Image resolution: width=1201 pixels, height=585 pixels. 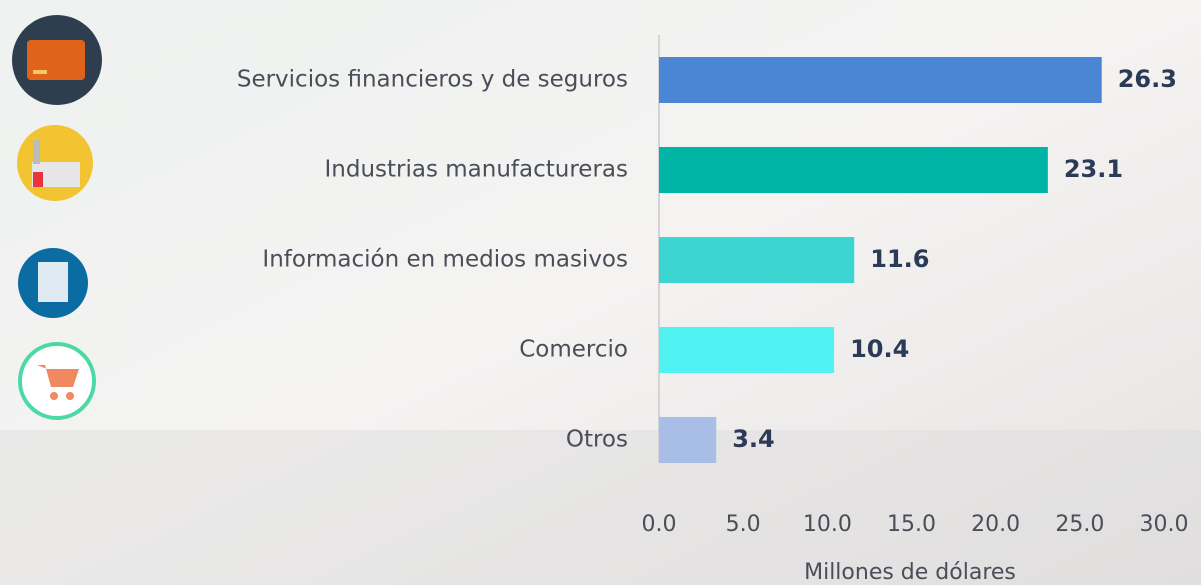 What do you see at coordinates (899, 259) in the screenshot?
I see `value-label: 11.6` at bounding box center [899, 259].